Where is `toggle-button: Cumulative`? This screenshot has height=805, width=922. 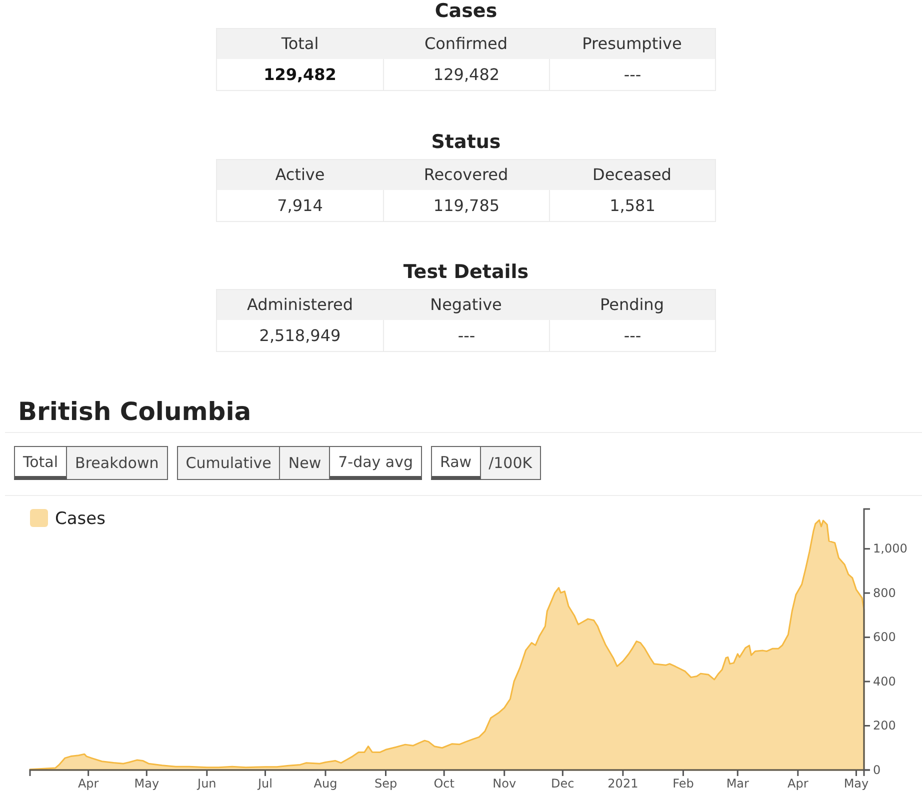 toggle-button: Cumulative is located at coordinates (228, 463).